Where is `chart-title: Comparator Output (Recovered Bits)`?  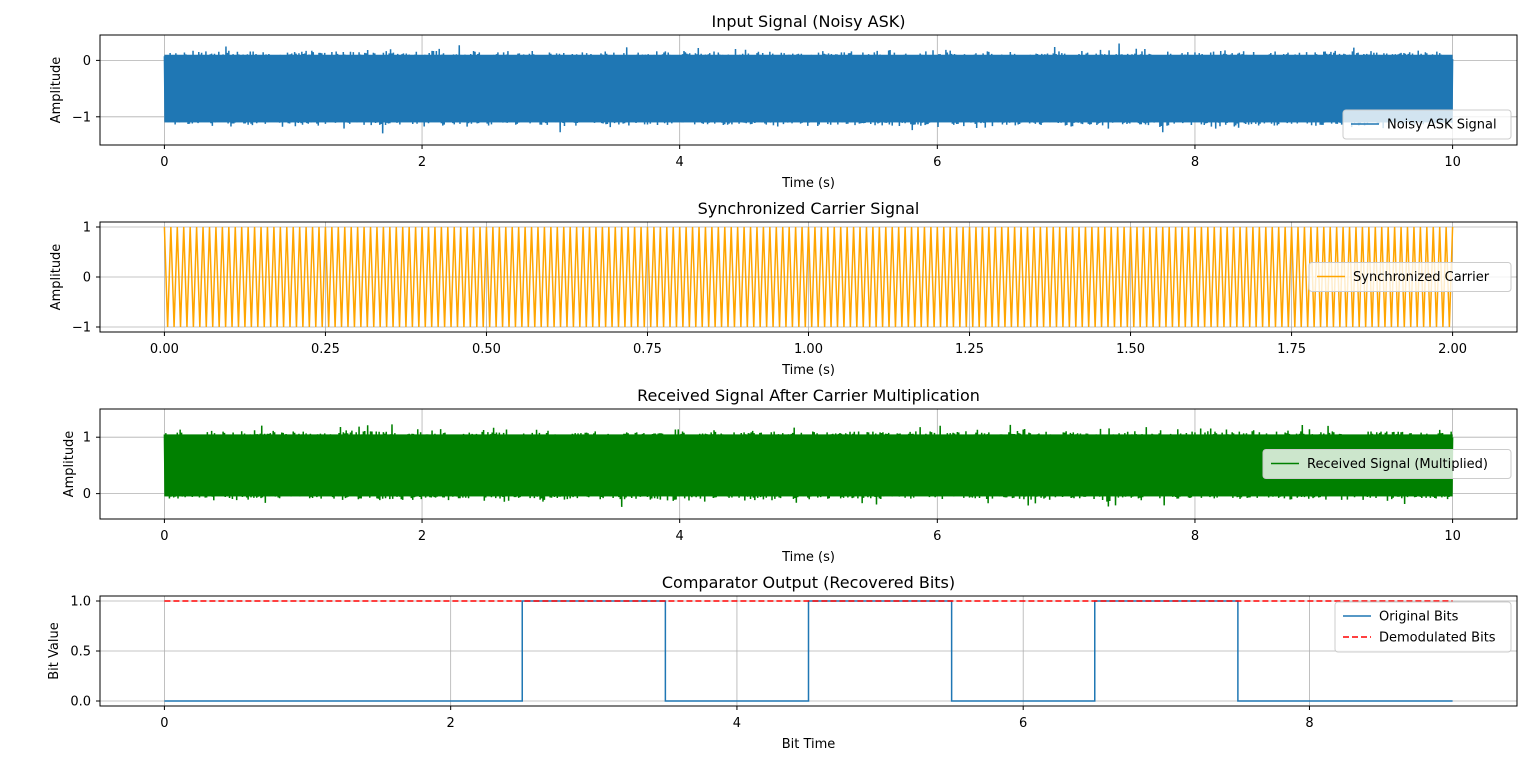 chart-title: Comparator Output (Recovered Bits) is located at coordinates (808, 582).